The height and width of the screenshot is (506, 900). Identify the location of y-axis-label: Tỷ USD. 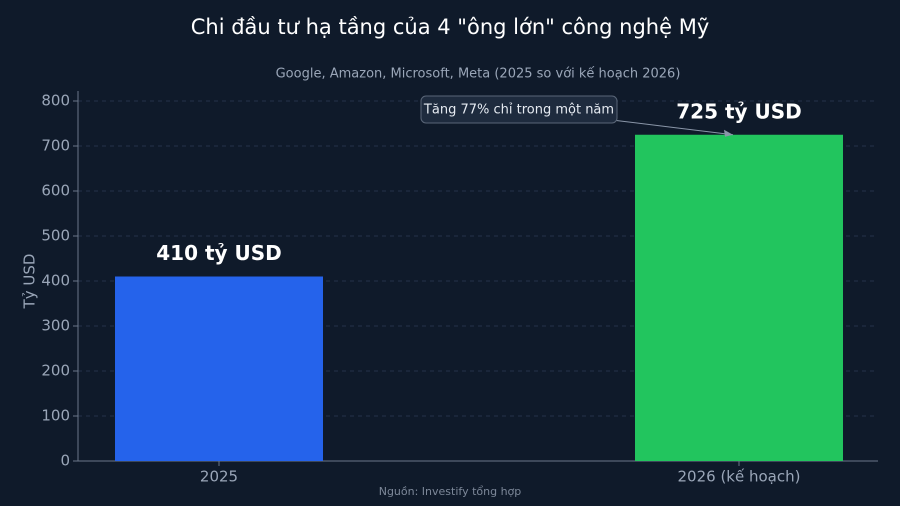
(30, 282).